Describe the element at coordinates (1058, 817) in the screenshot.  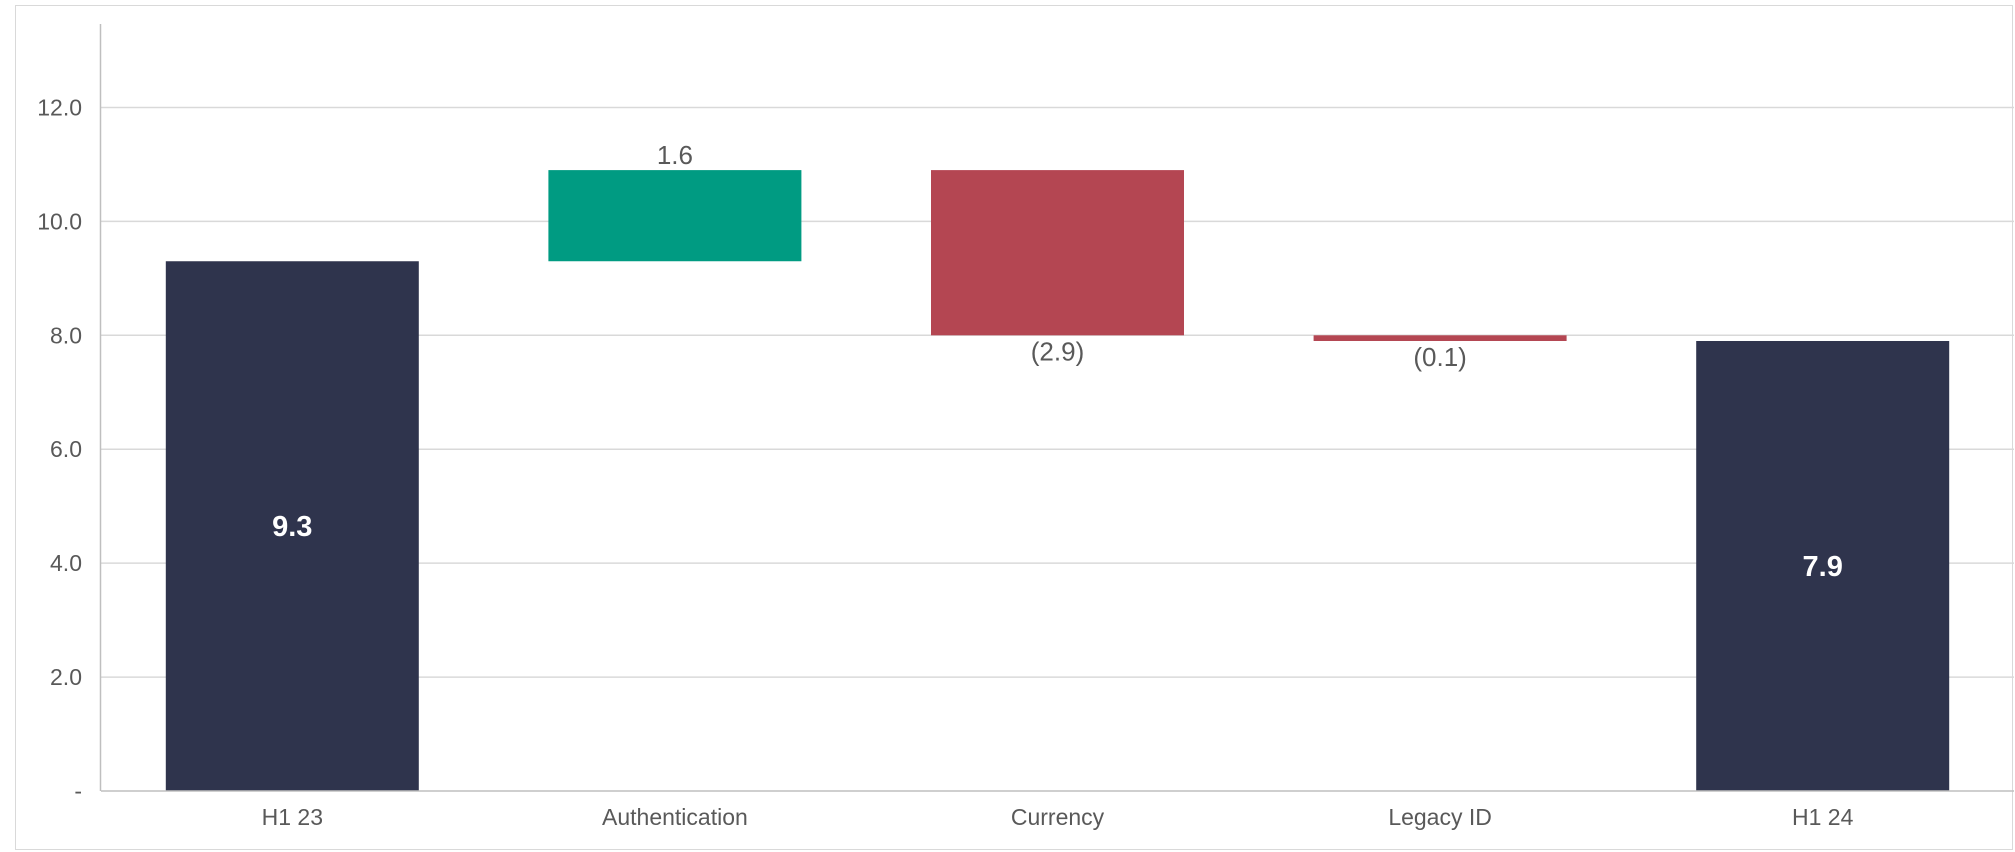
I see `category-label-2: Currency` at that location.